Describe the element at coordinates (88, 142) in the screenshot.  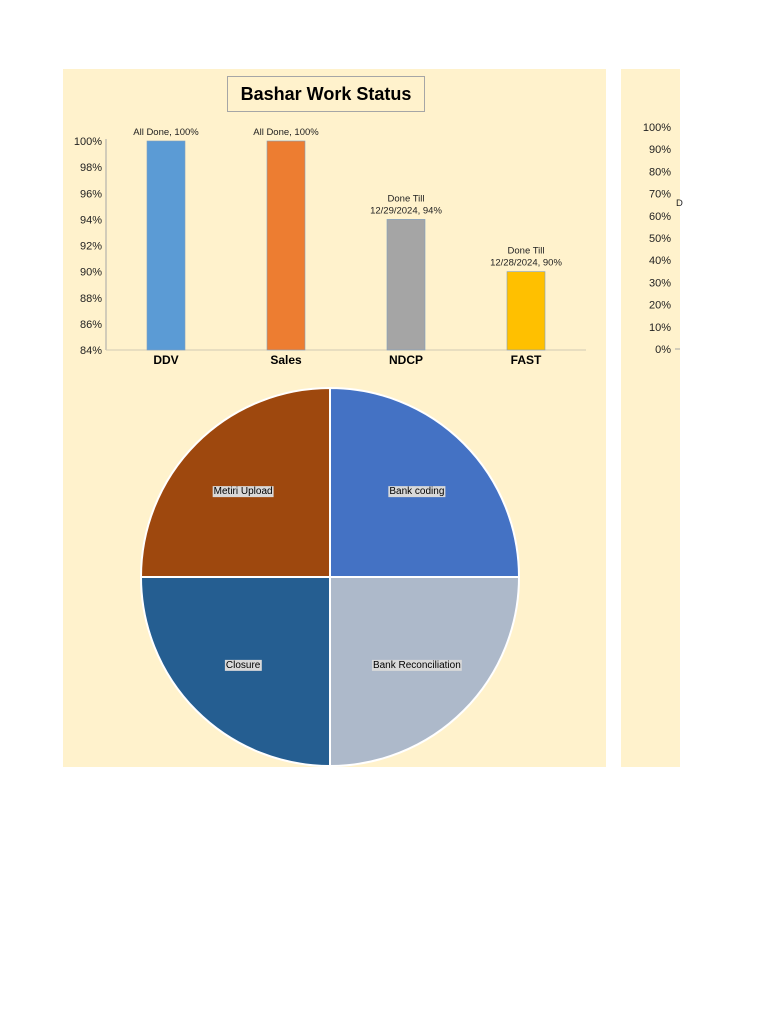
I see `y-tick-label: 100%` at that location.